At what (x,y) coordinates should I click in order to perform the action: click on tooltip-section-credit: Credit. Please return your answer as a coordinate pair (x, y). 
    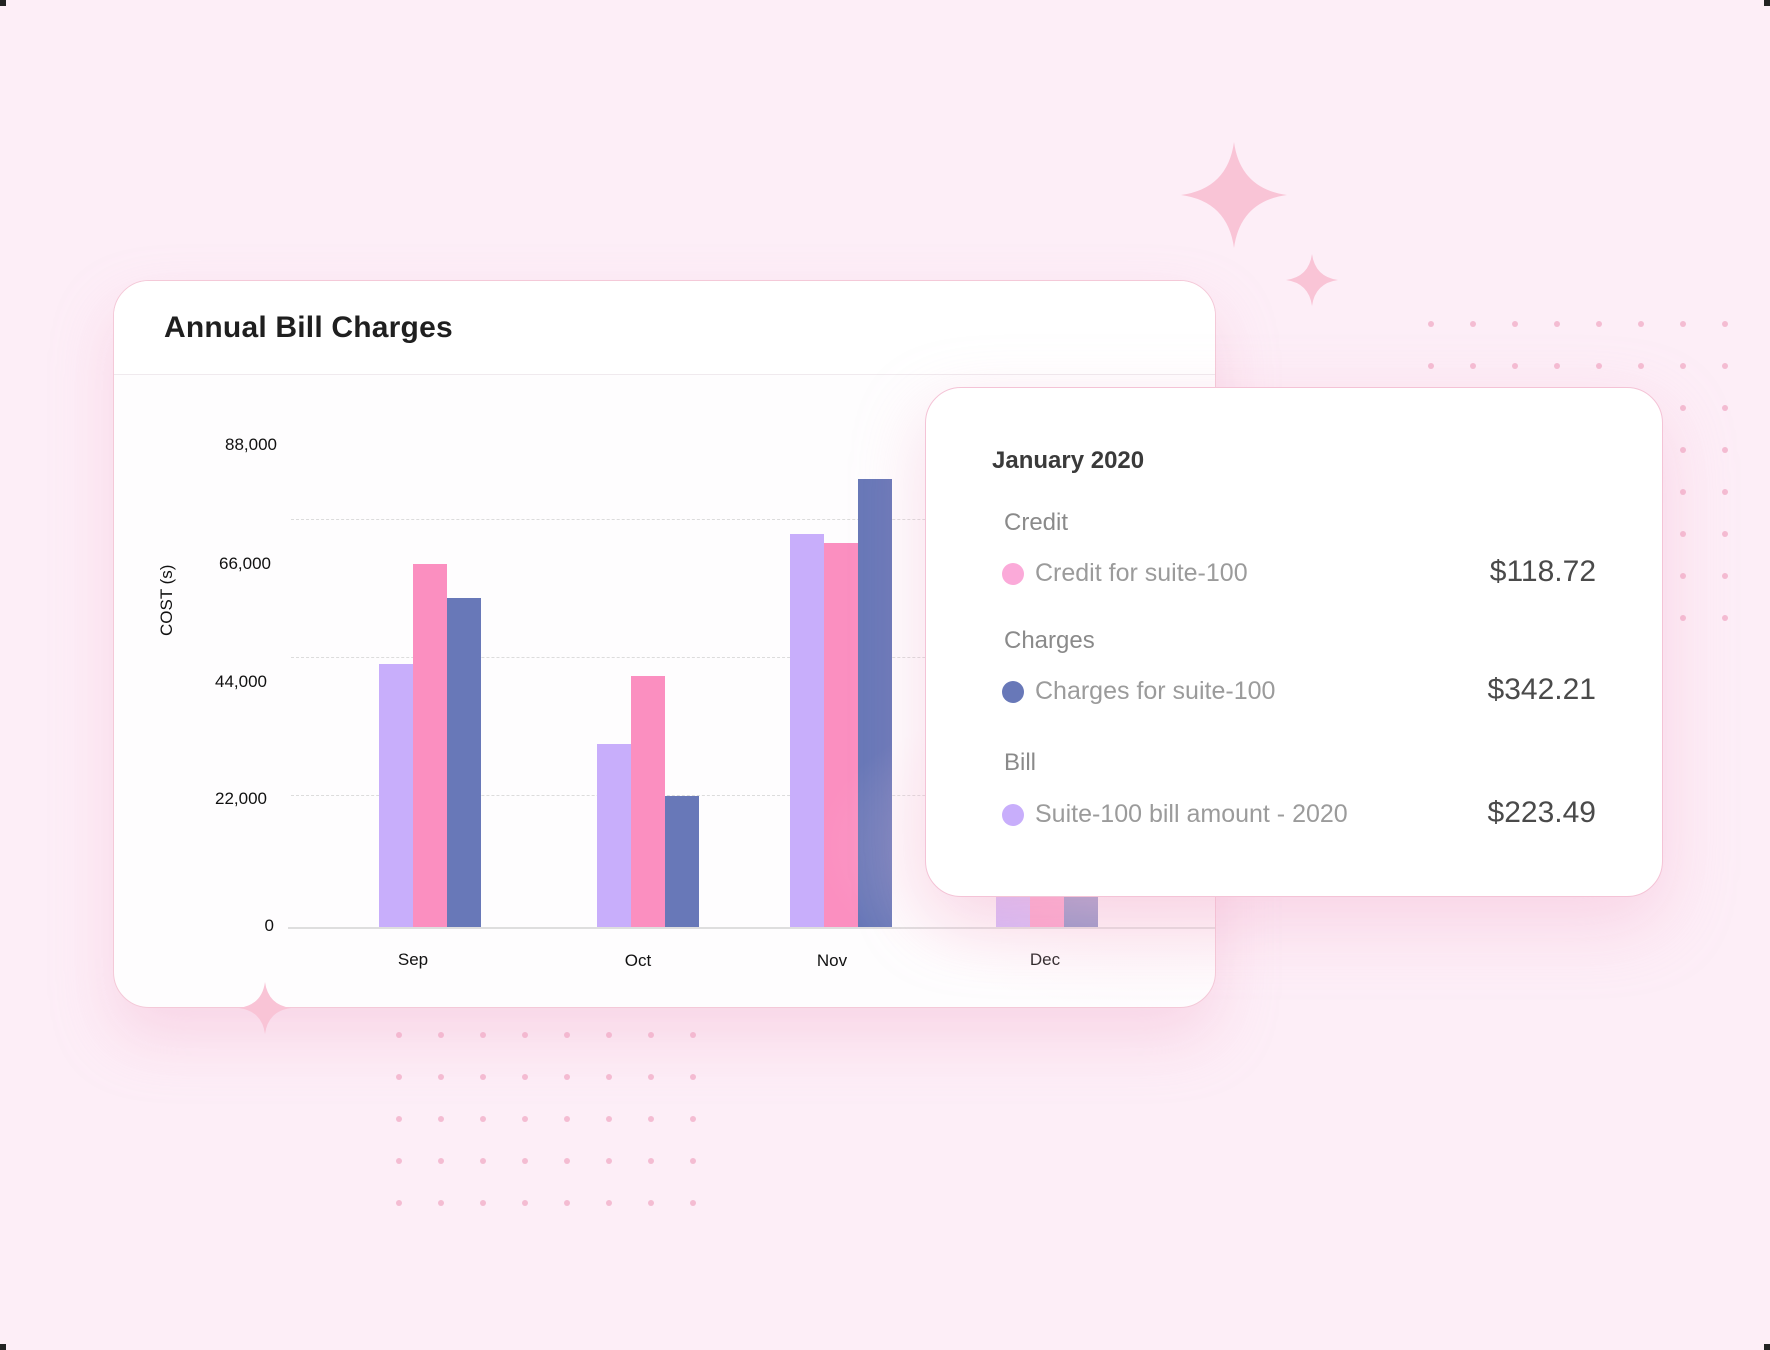
    Looking at the image, I should click on (1036, 522).